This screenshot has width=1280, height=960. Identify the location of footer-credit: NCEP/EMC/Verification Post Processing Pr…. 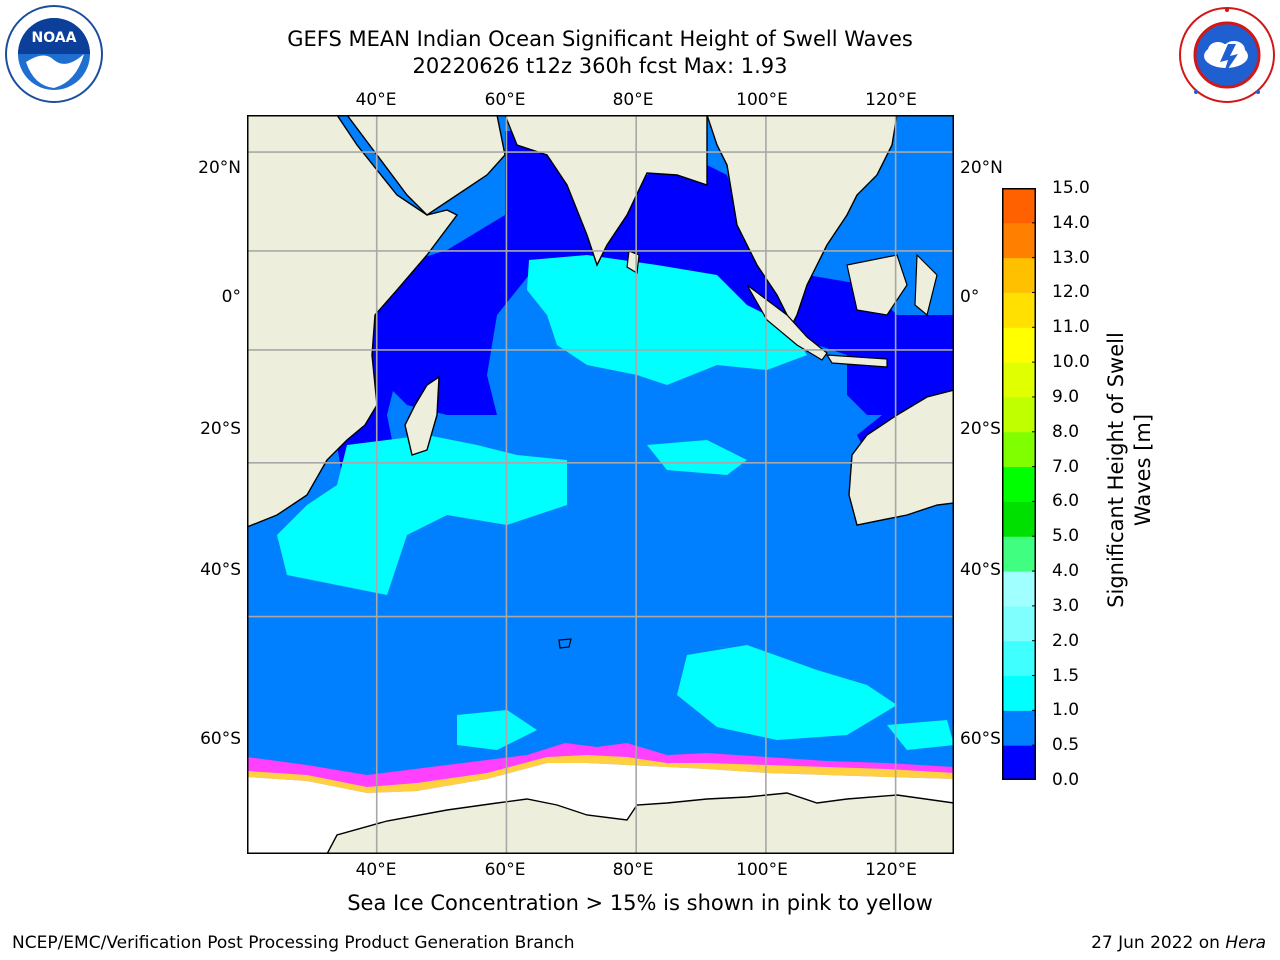
(293, 943).